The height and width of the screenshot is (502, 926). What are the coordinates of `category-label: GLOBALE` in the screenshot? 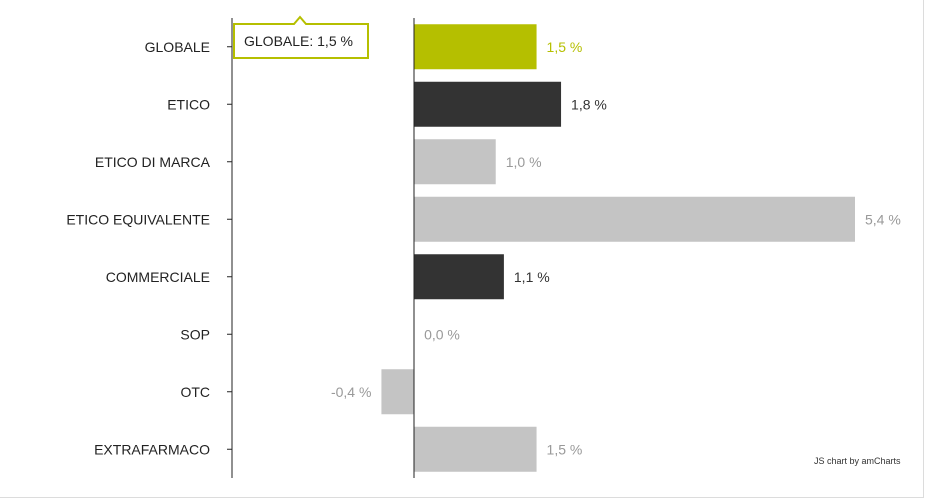 It's located at (177, 47).